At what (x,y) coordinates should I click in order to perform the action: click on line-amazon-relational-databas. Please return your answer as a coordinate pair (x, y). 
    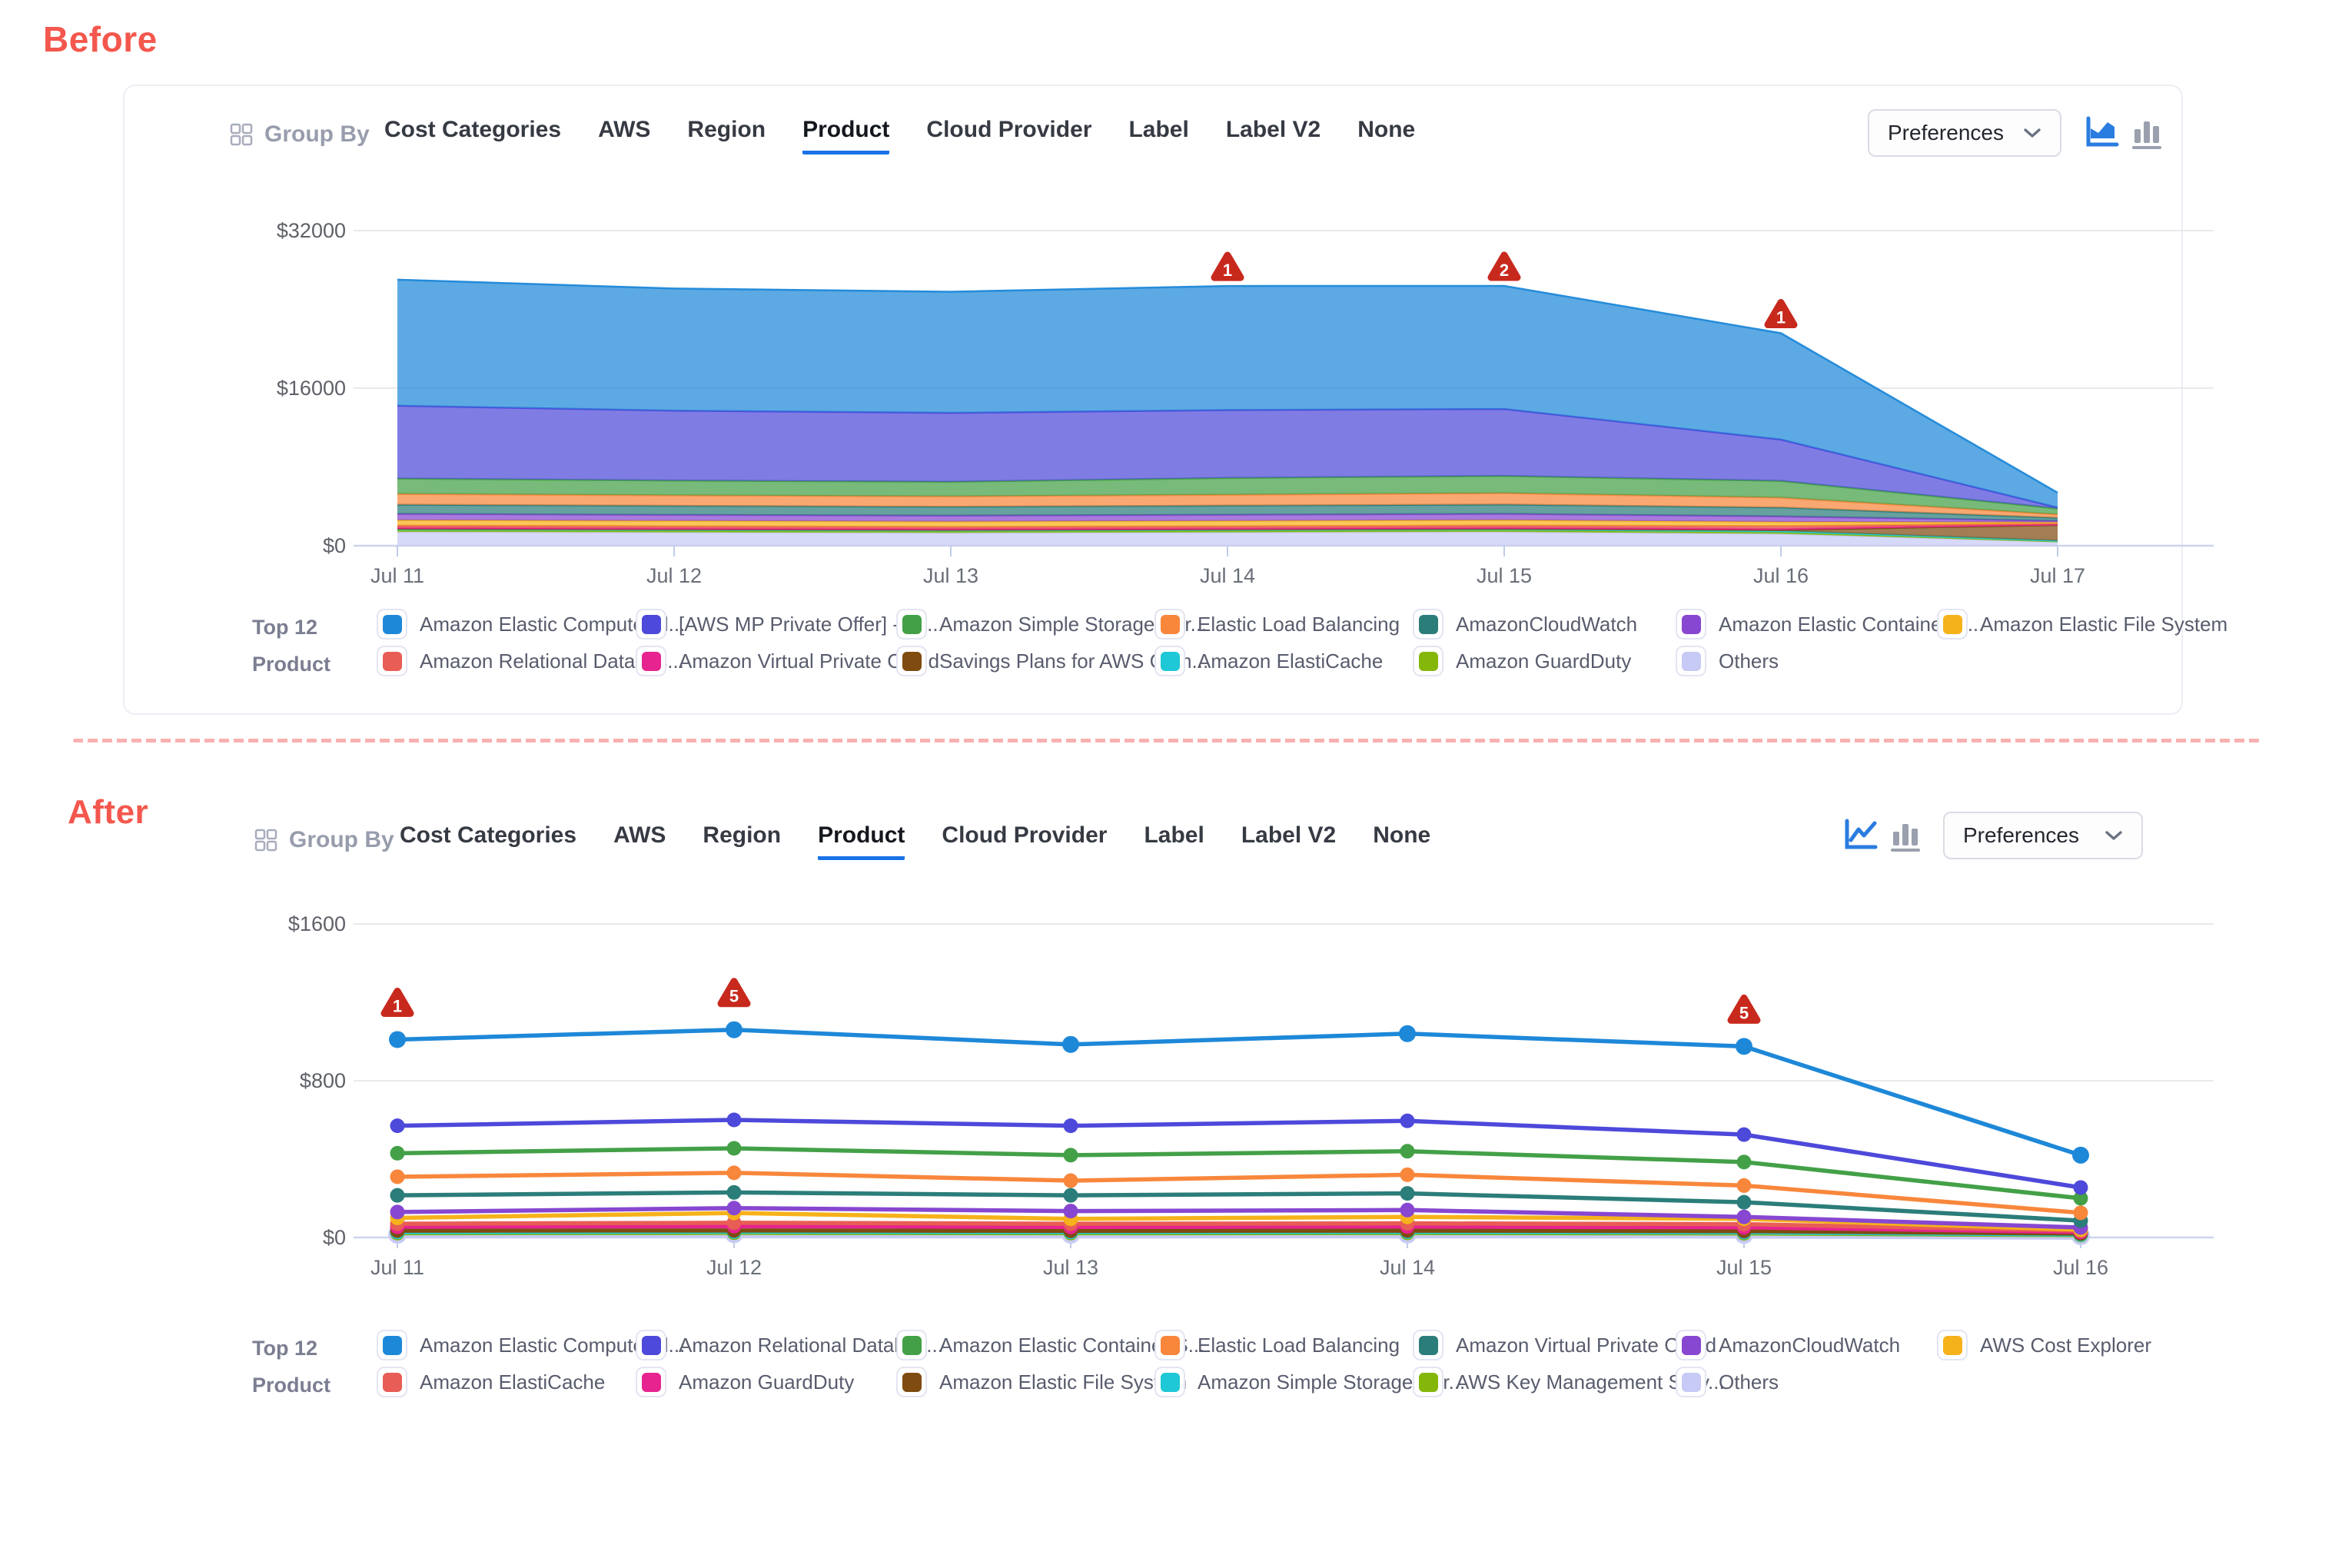
    Looking at the image, I should click on (1239, 1154).